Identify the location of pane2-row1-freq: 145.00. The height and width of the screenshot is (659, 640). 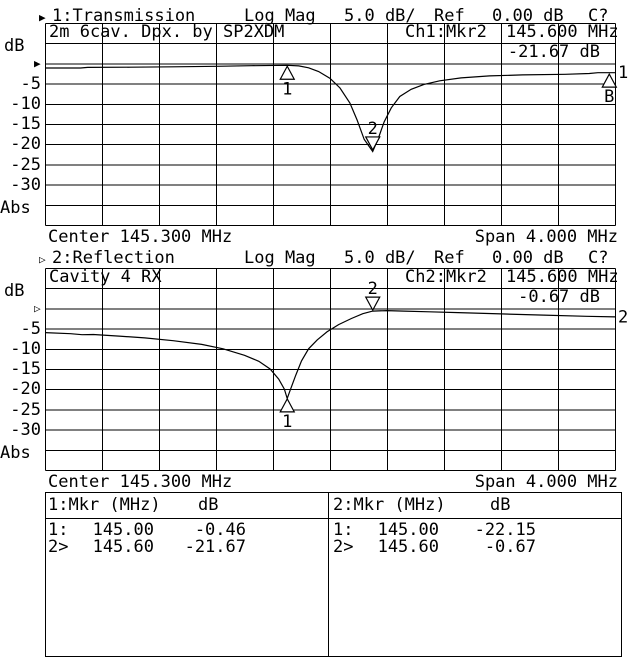
(408, 530).